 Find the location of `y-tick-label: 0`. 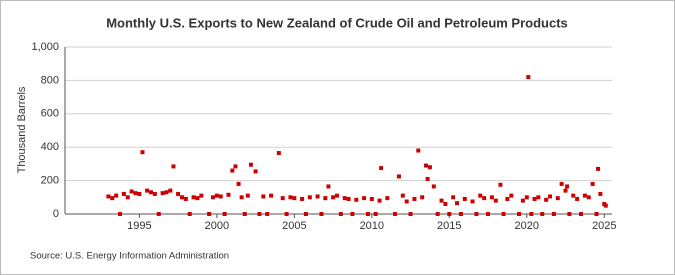

y-tick-label: 0 is located at coordinates (56, 214).